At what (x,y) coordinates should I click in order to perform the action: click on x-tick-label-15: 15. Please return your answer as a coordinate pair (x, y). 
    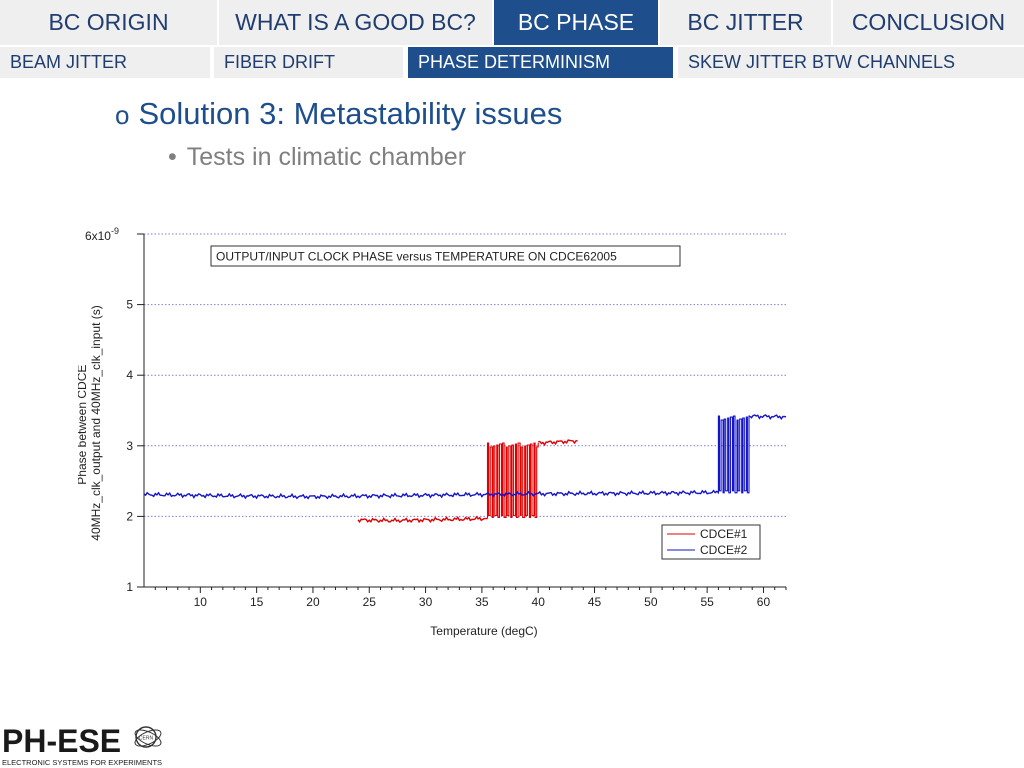
    Looking at the image, I should click on (257, 602).